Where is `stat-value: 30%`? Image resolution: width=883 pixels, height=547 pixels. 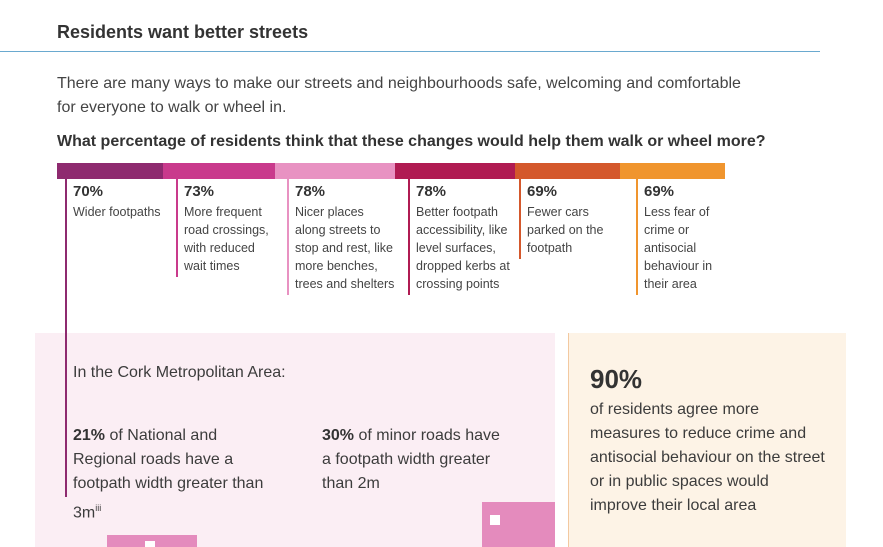 stat-value: 30% is located at coordinates (338, 435).